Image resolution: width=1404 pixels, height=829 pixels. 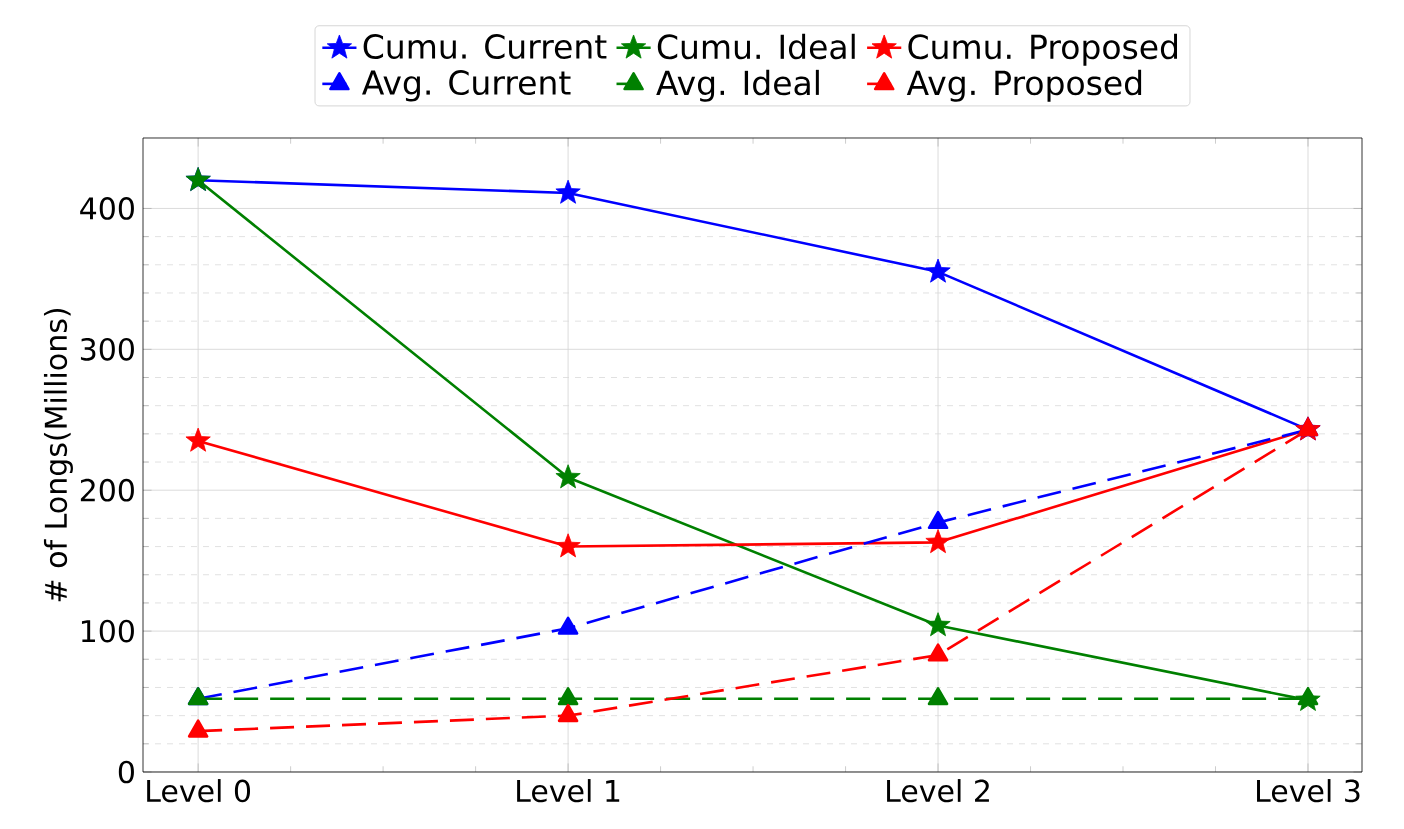 I want to click on legend-label: Avg. Current, so click(x=466, y=86).